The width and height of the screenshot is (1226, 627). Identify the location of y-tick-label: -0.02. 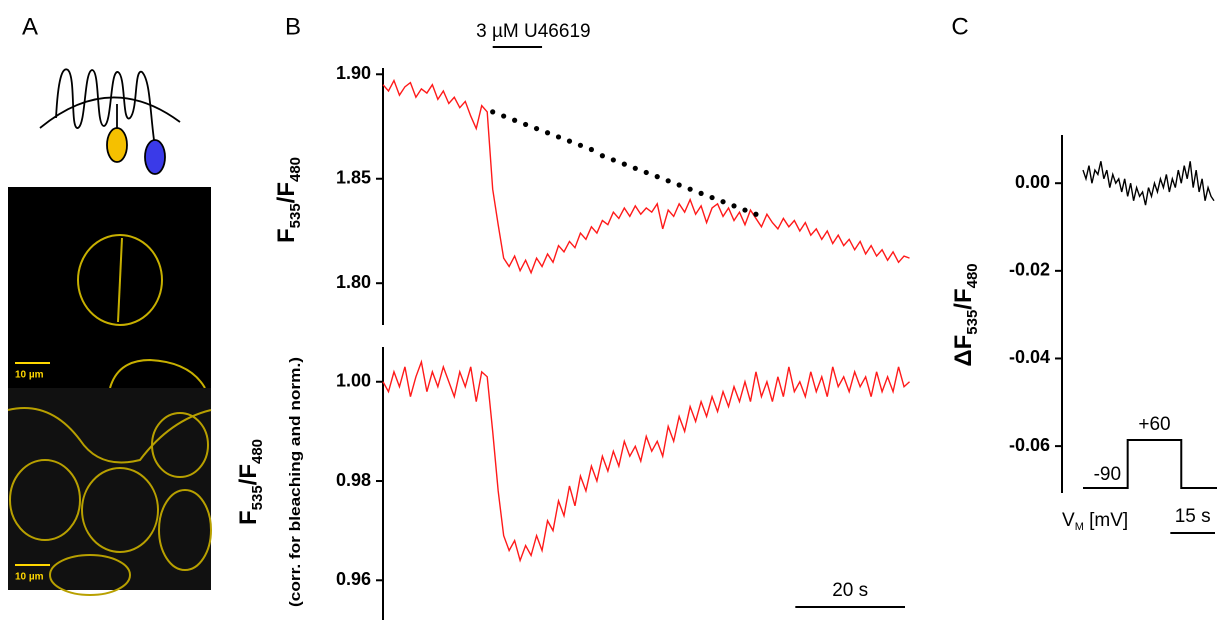
(1029, 270).